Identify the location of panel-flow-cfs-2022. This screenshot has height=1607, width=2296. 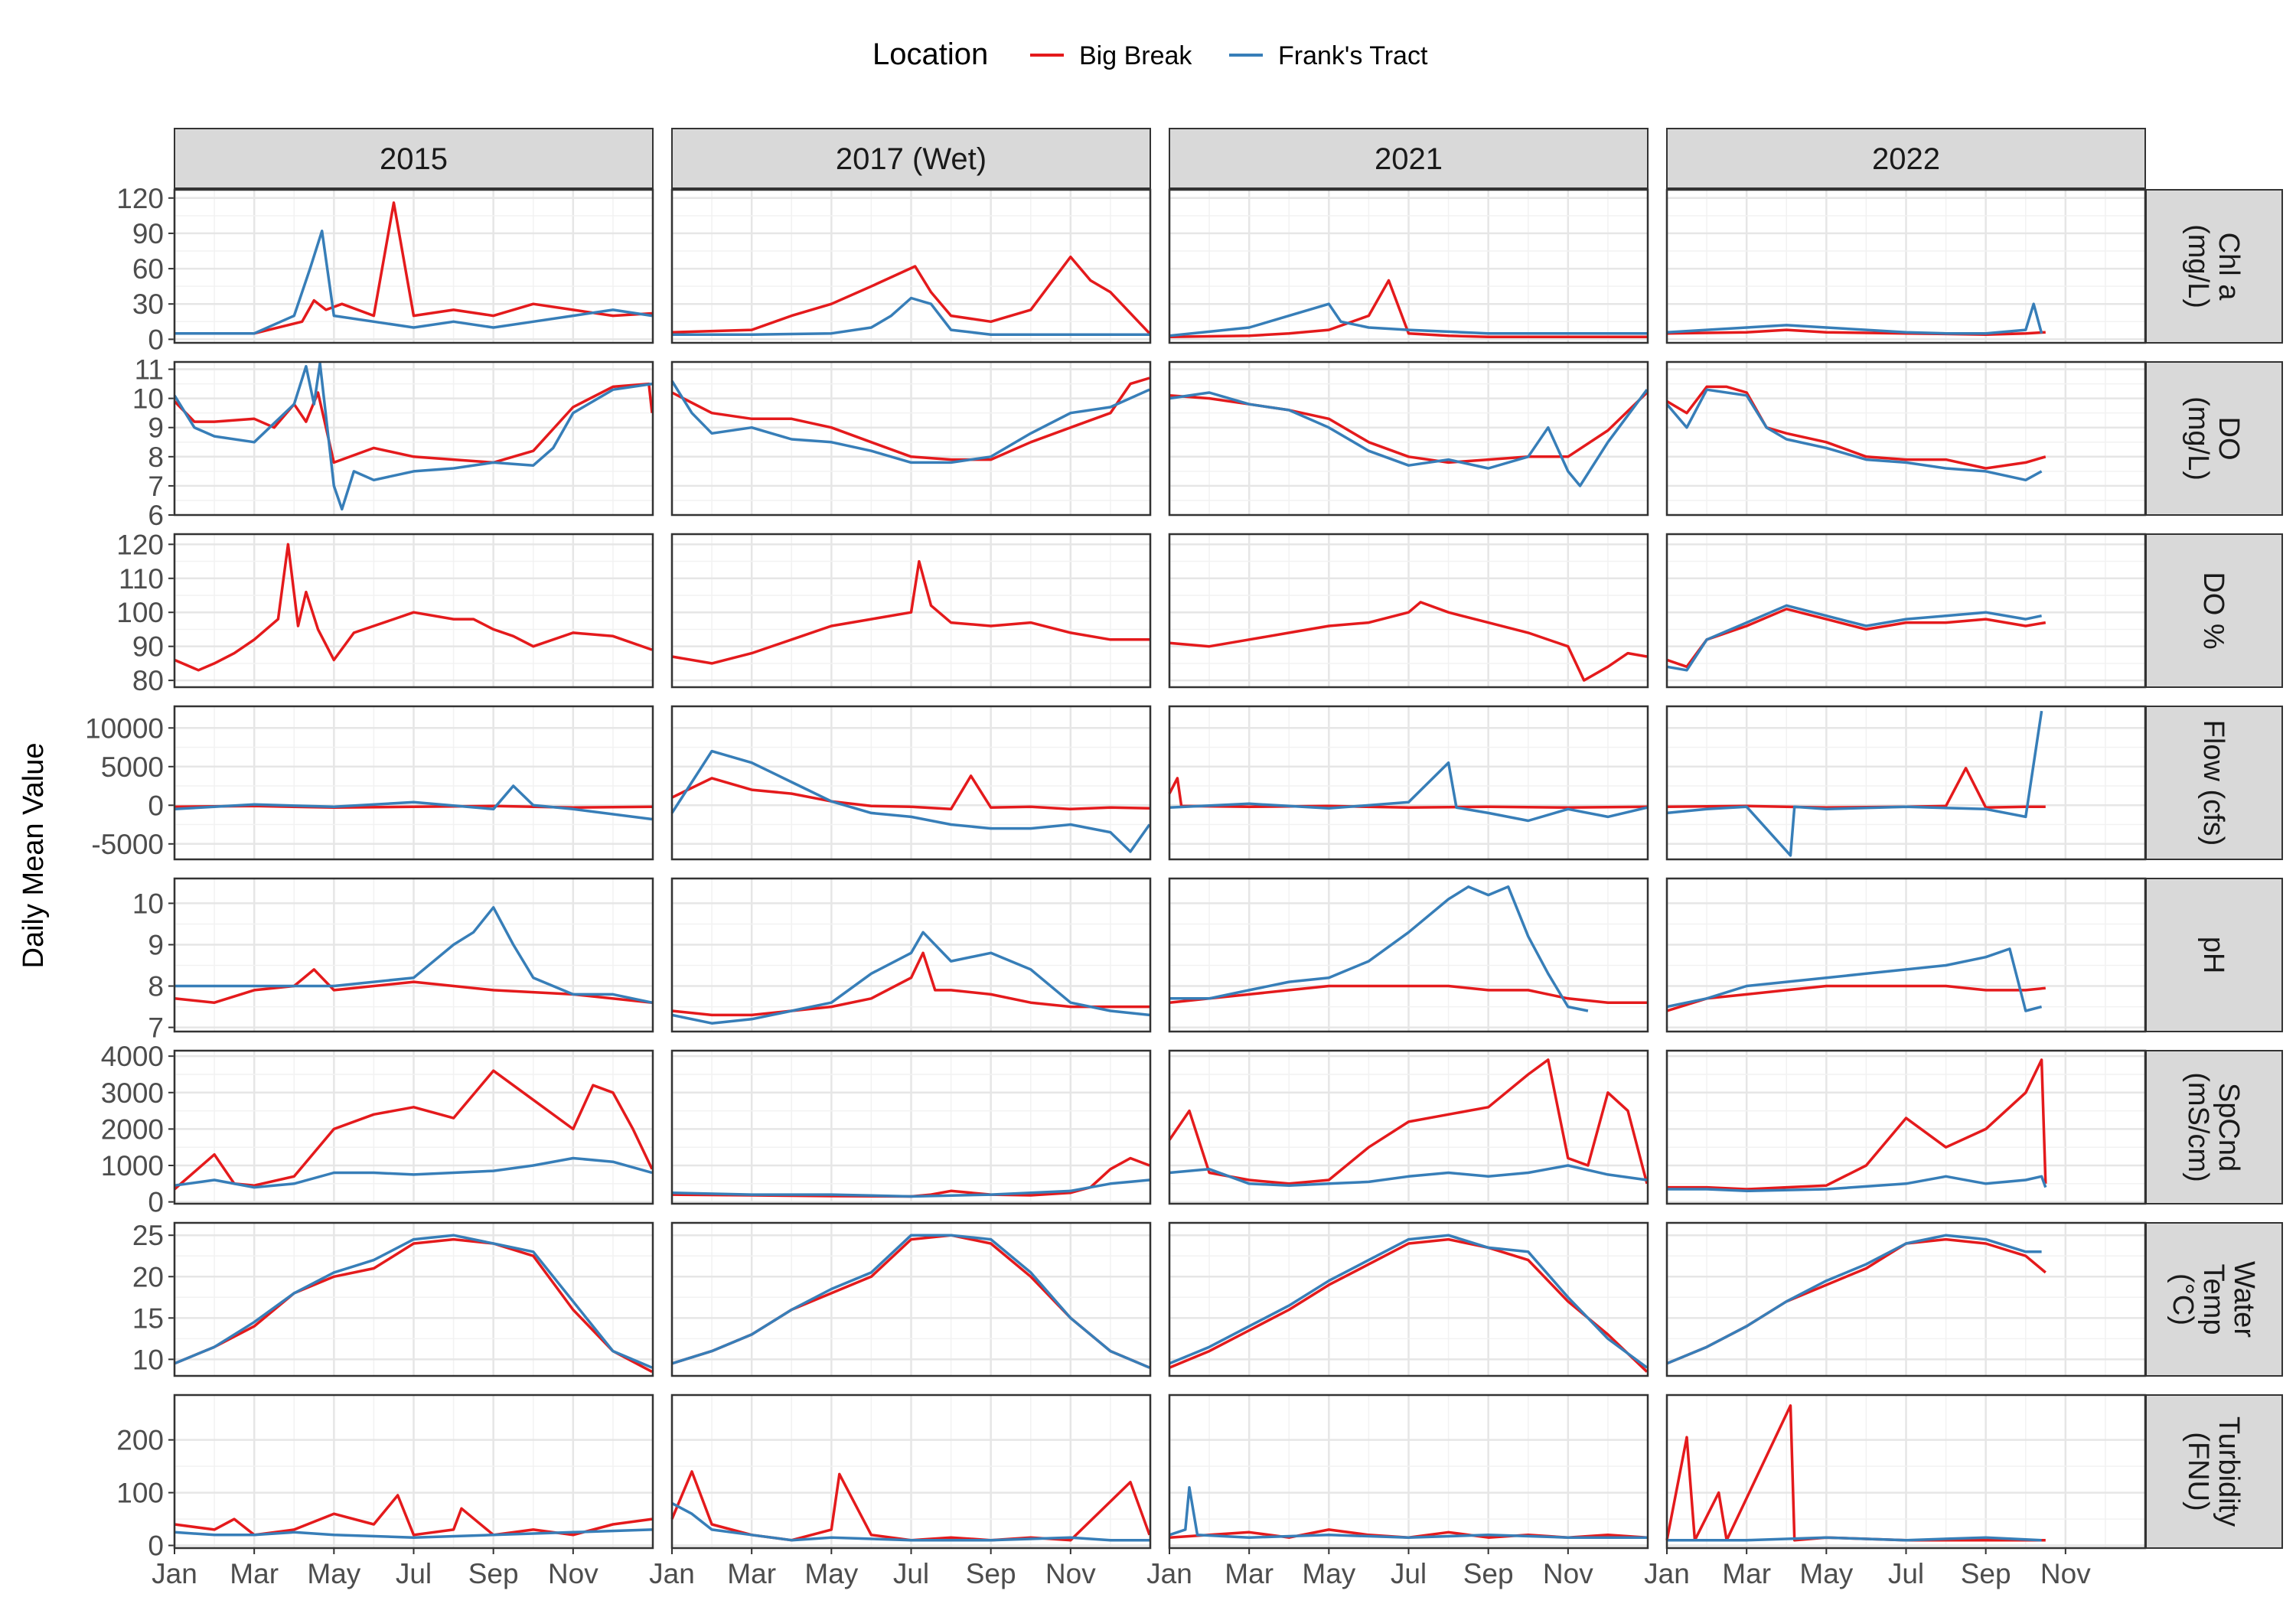
(1906, 783).